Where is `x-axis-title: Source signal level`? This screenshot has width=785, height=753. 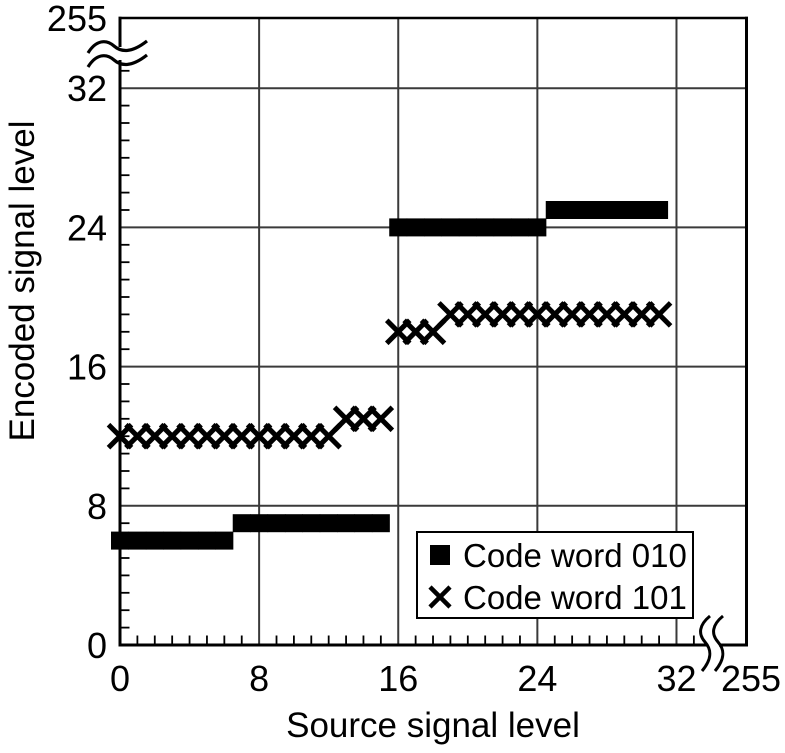 x-axis-title: Source signal level is located at coordinates (433, 725).